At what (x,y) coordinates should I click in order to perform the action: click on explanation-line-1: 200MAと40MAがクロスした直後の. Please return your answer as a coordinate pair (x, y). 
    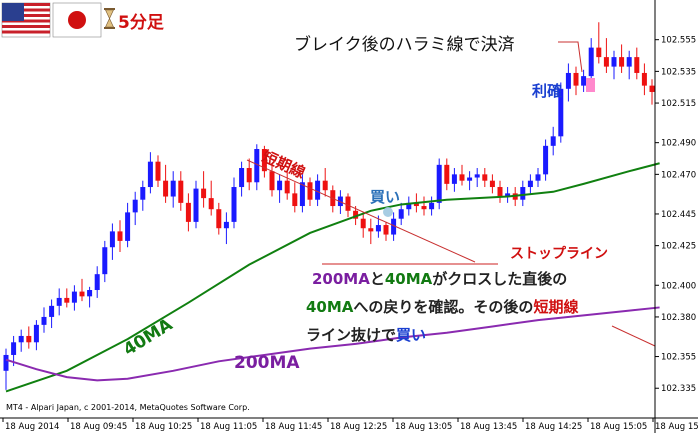
    Looking at the image, I should click on (439, 279).